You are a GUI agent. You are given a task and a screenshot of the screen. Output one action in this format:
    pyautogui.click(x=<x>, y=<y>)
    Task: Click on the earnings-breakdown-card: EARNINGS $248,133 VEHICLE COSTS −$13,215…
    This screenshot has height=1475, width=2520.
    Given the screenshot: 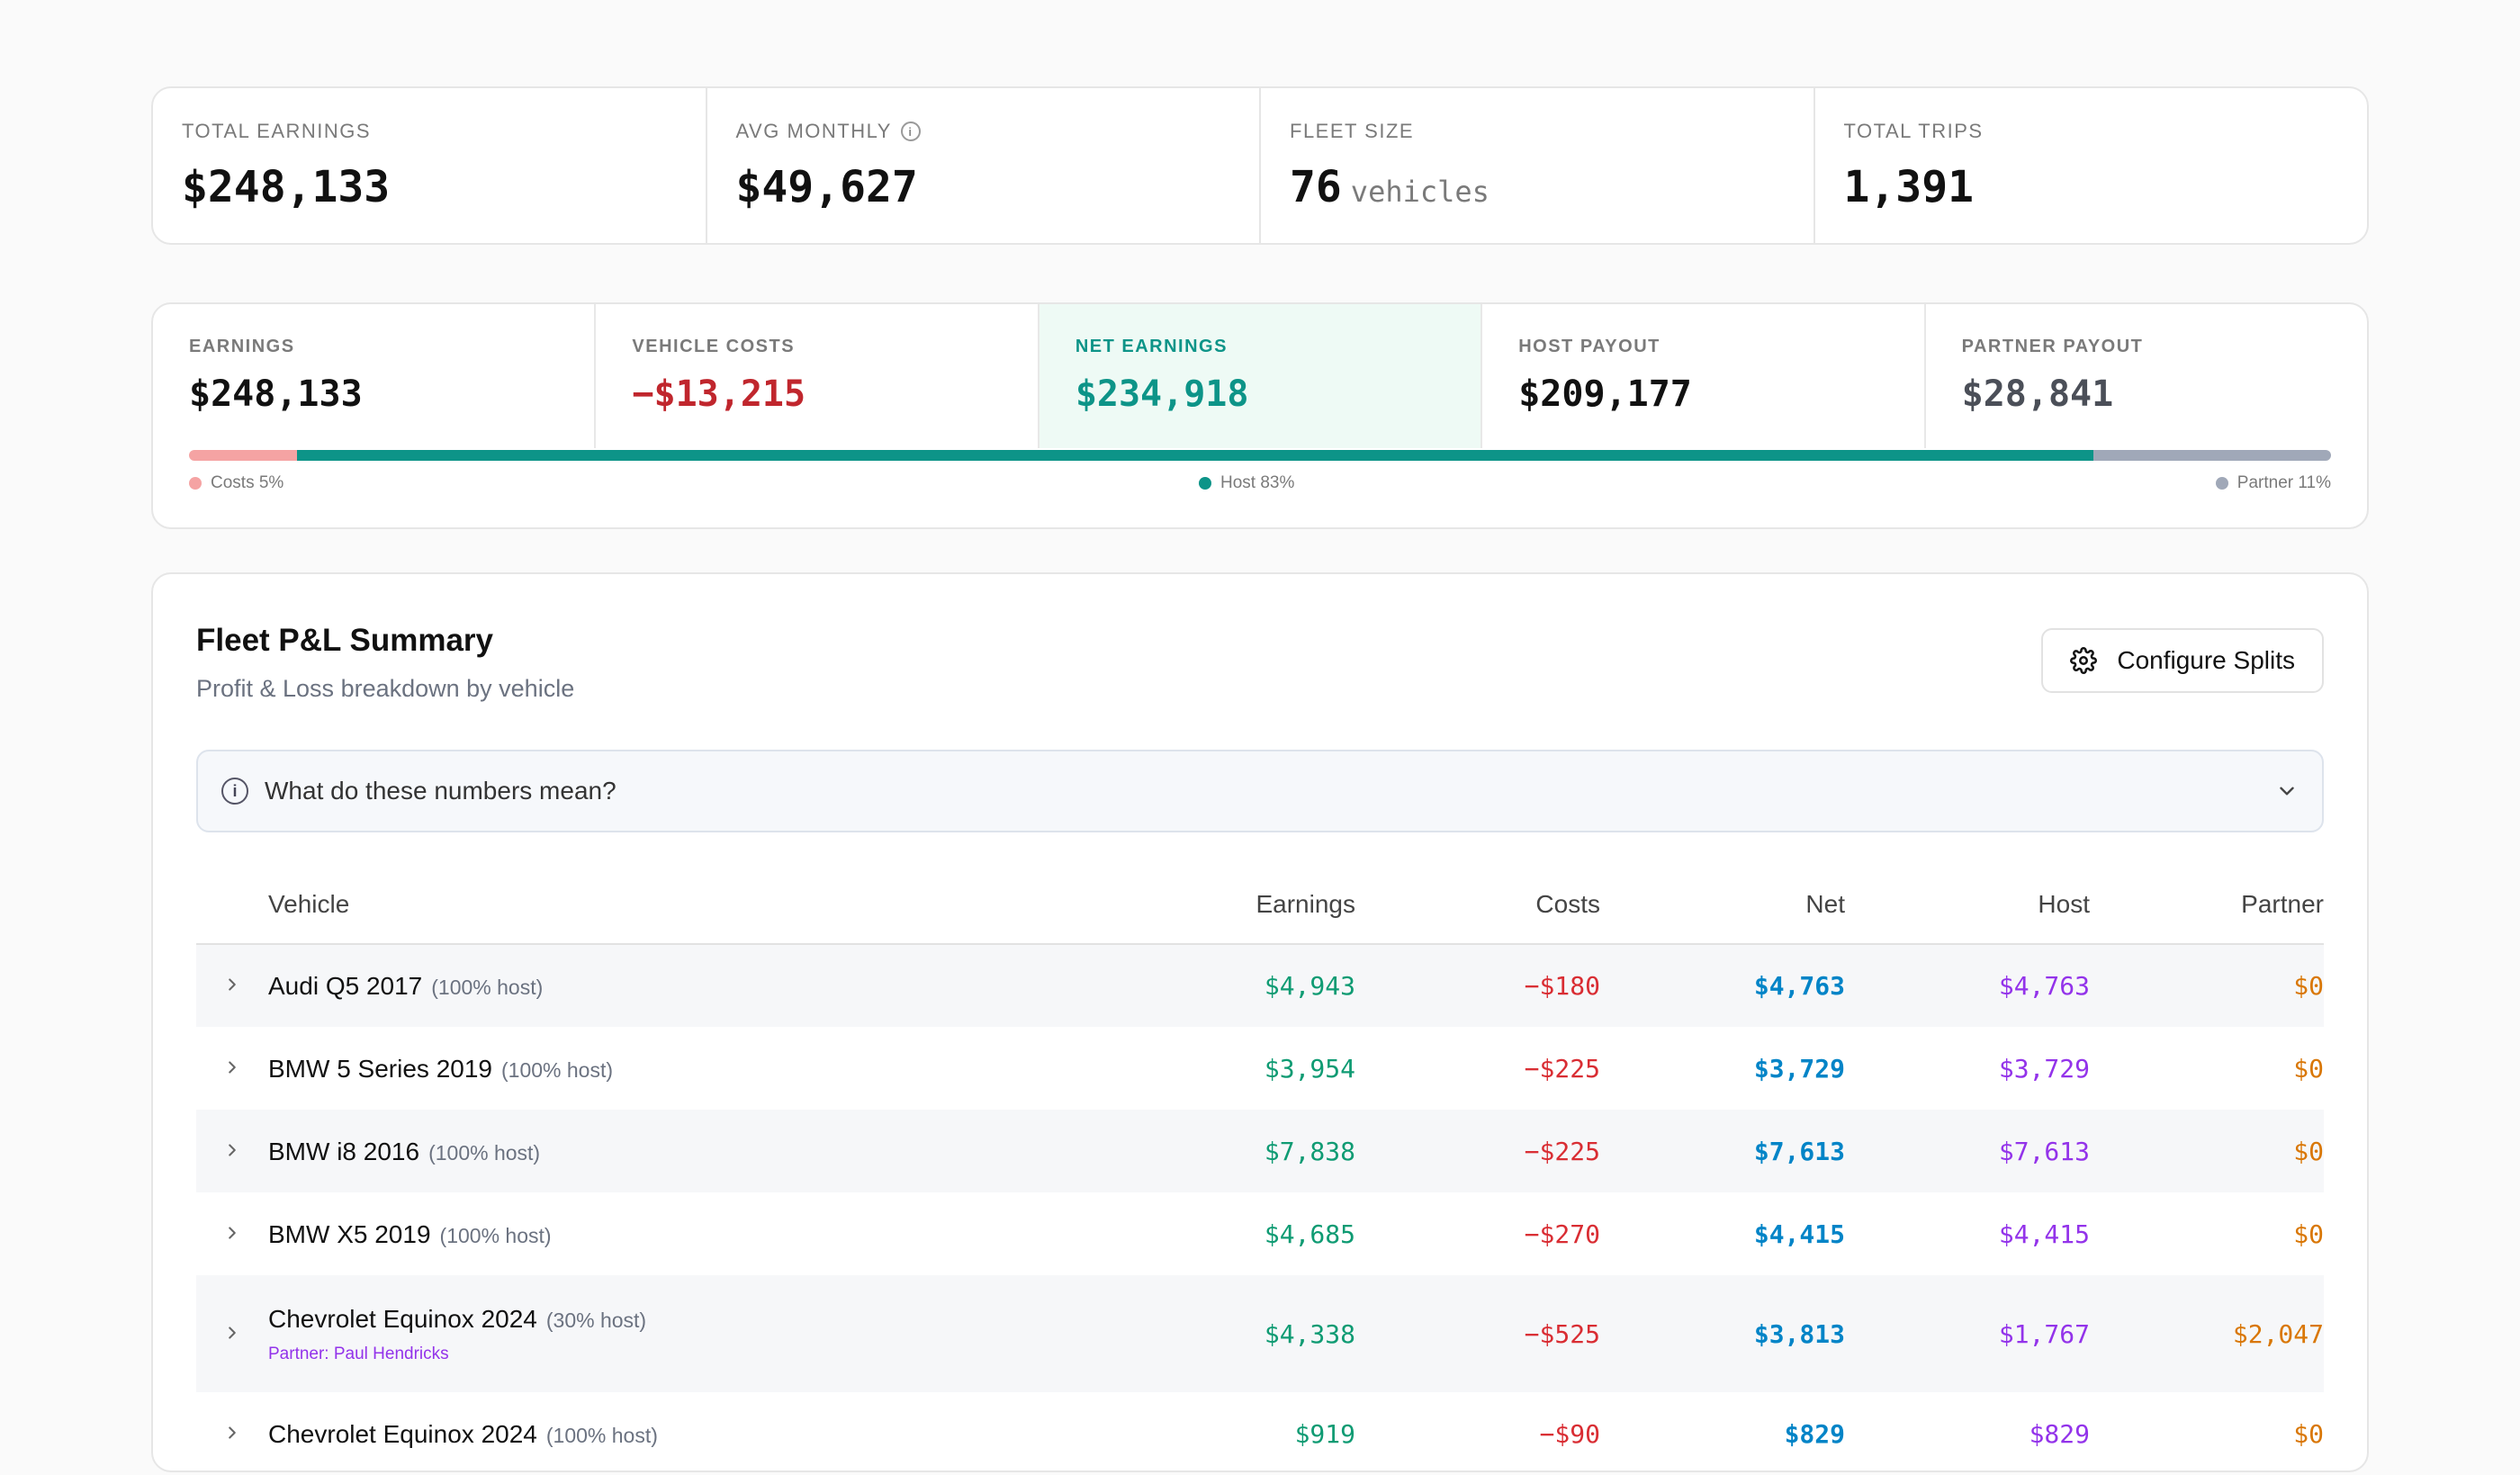 What is the action you would take?
    pyautogui.click(x=1260, y=415)
    